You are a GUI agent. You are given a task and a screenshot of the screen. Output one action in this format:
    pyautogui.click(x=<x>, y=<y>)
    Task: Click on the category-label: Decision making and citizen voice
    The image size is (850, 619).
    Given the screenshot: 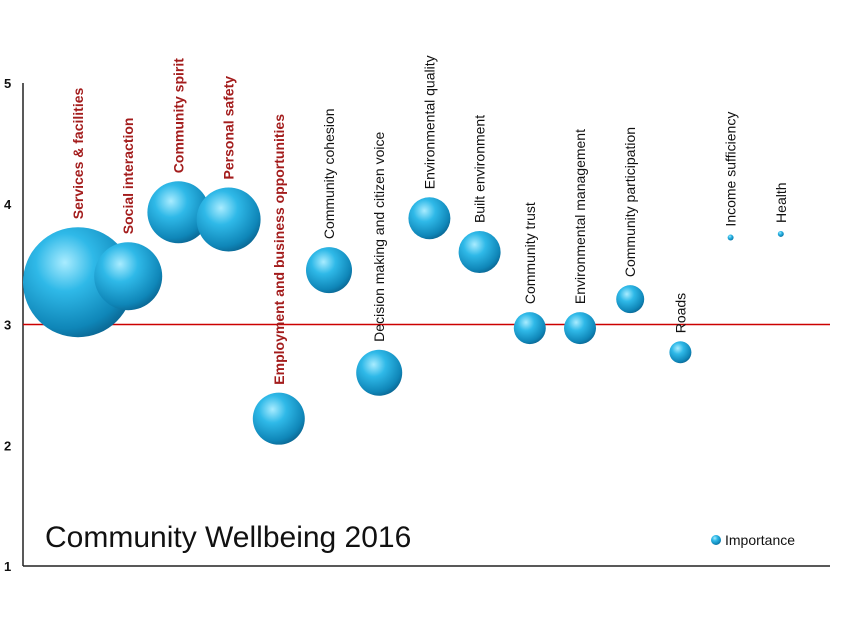 What is the action you would take?
    pyautogui.click(x=379, y=236)
    